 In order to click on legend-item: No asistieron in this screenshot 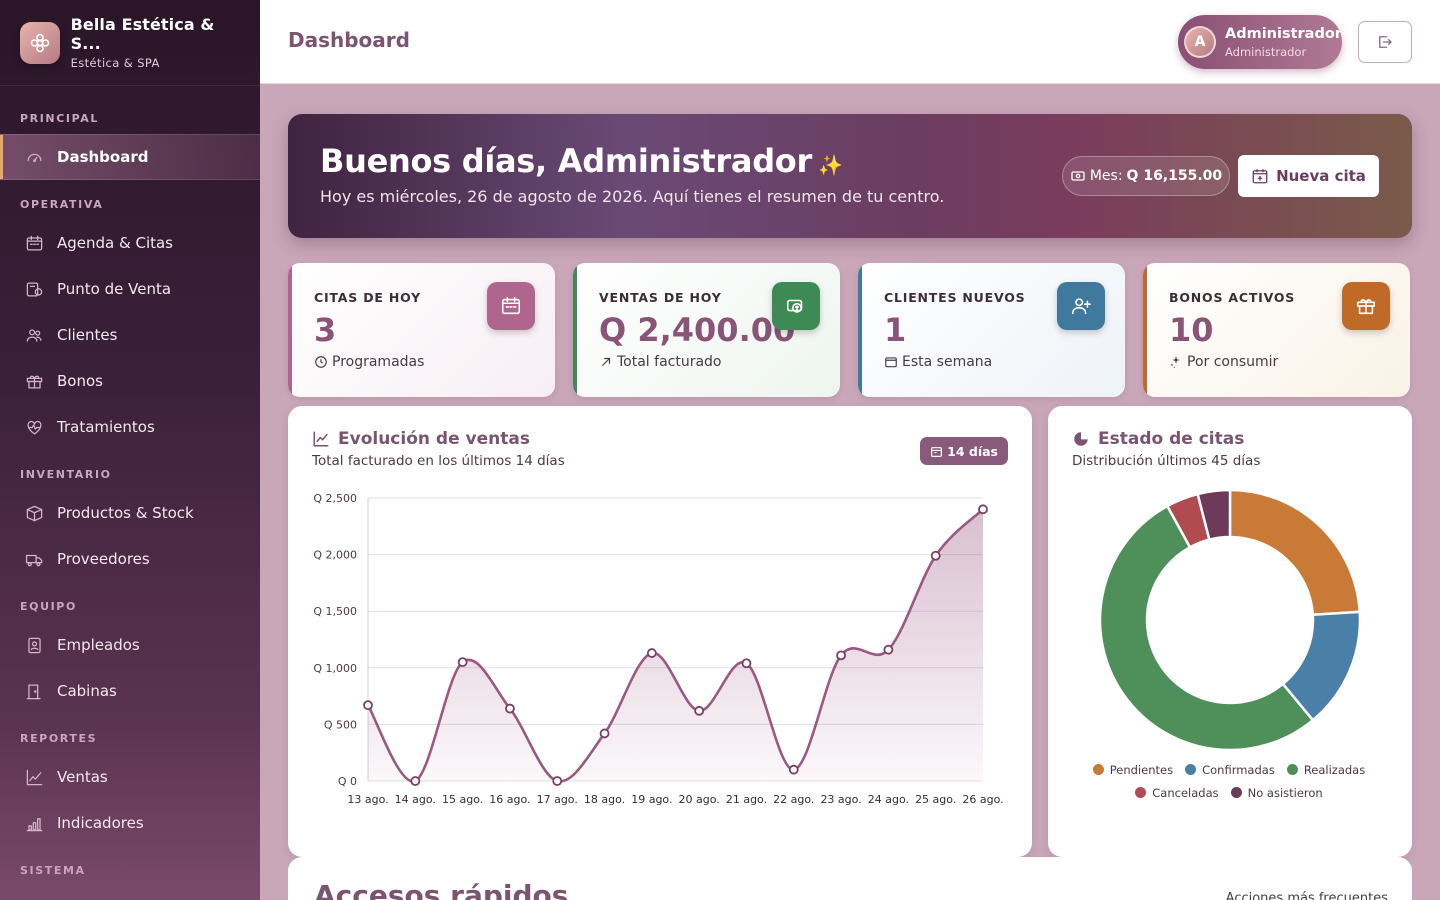, I will do `click(1276, 792)`.